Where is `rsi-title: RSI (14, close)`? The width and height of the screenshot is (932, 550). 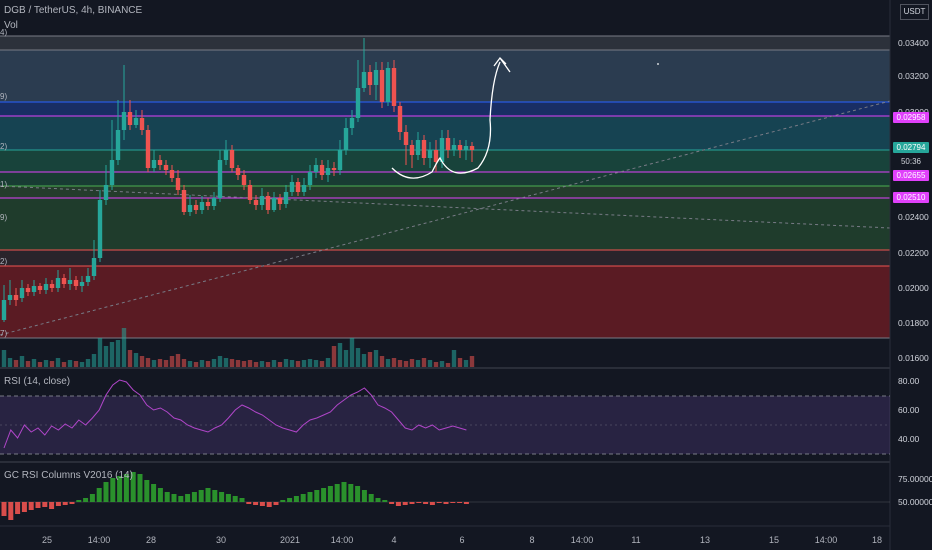 rsi-title: RSI (14, close) is located at coordinates (37, 381).